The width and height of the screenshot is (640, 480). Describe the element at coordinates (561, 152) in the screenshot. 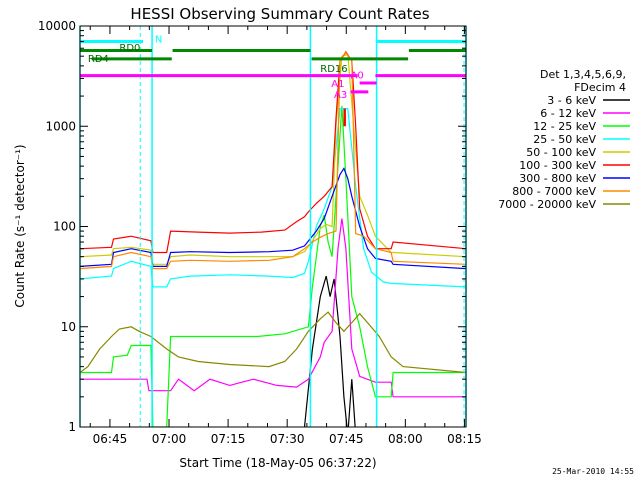

I see `legend-label-4: 50 - 100 keV` at that location.